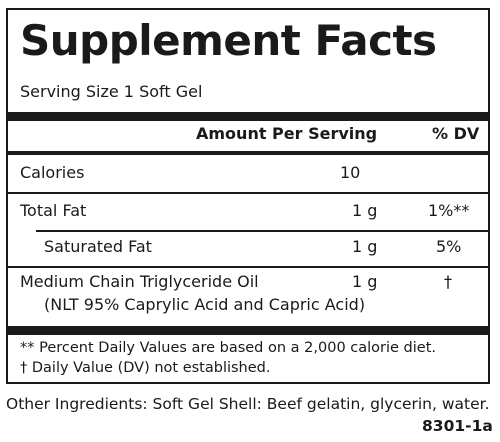  What do you see at coordinates (456, 133) in the screenshot?
I see `dv-header: % DV` at bounding box center [456, 133].